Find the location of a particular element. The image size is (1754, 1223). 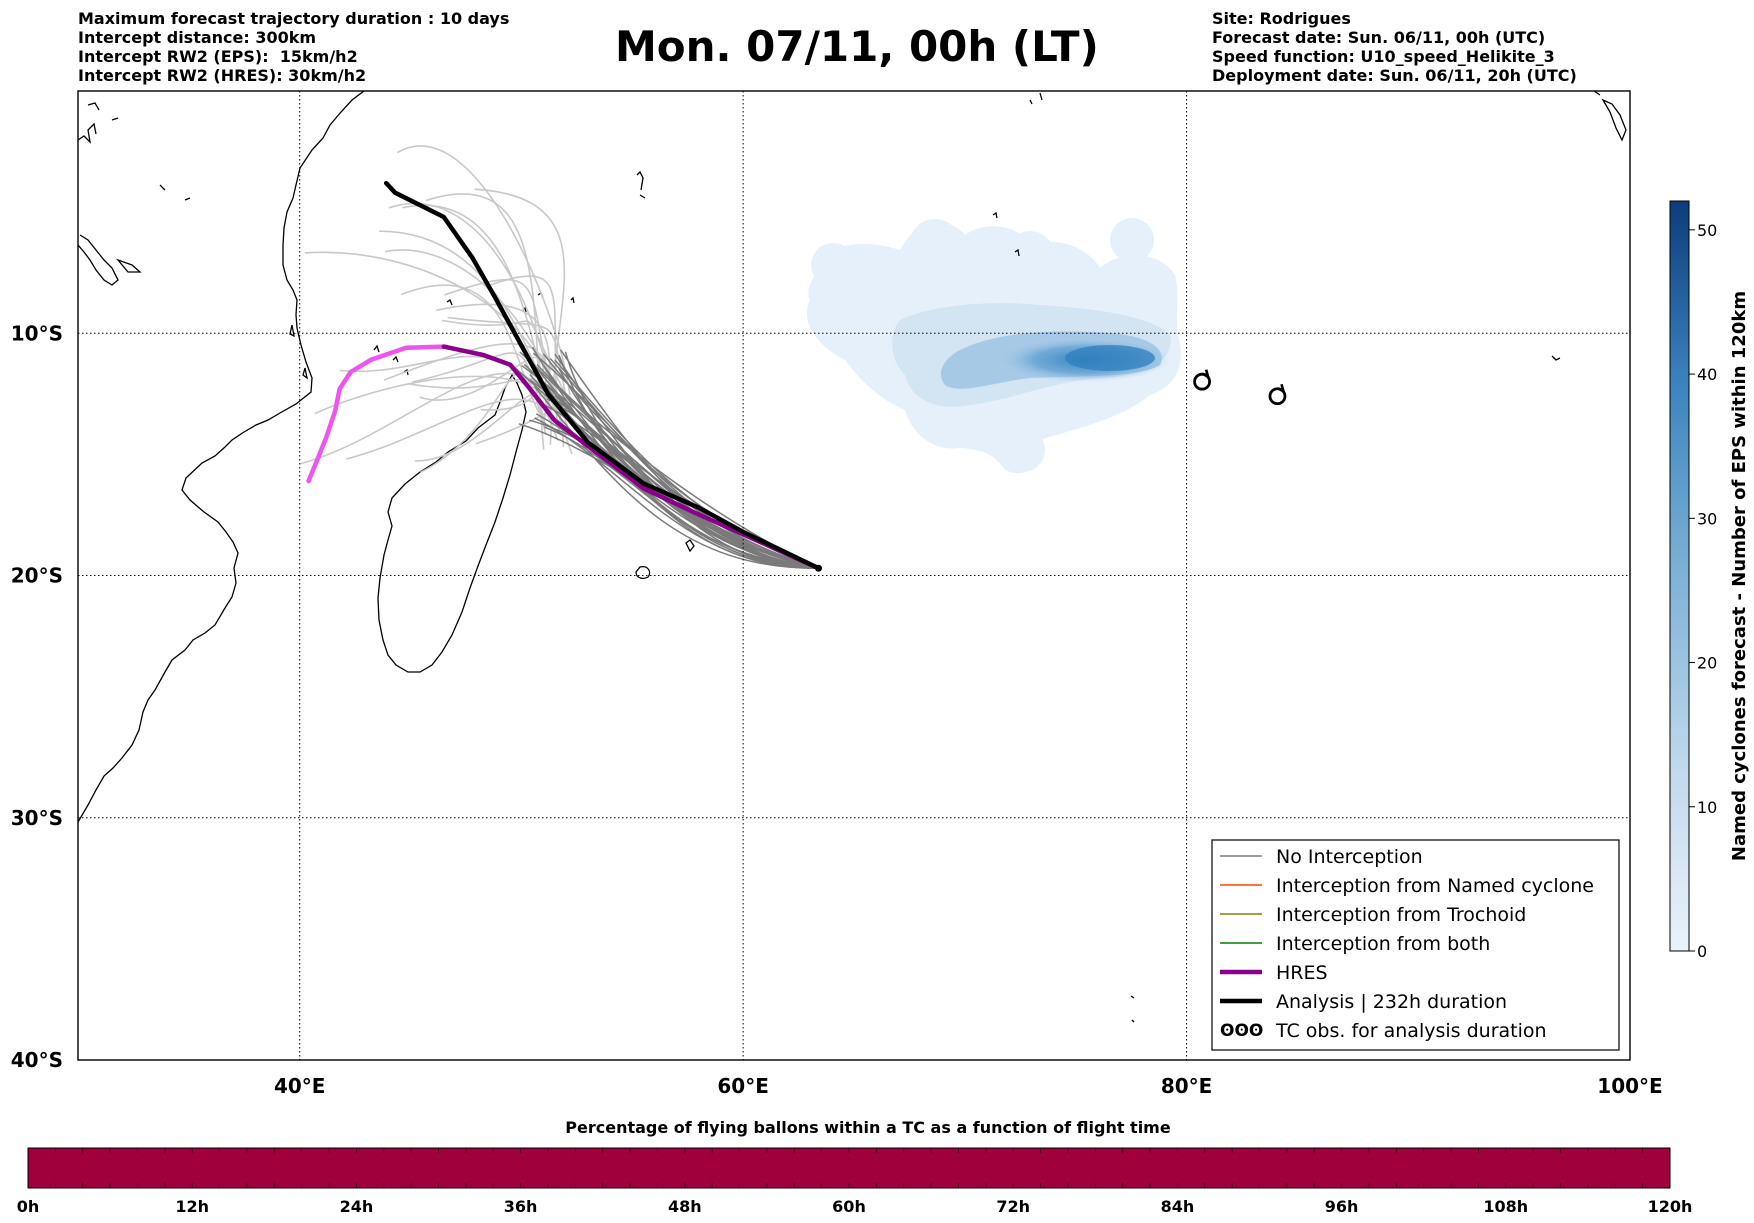

legend-item: Interception from Named cyclone is located at coordinates (1407, 886).